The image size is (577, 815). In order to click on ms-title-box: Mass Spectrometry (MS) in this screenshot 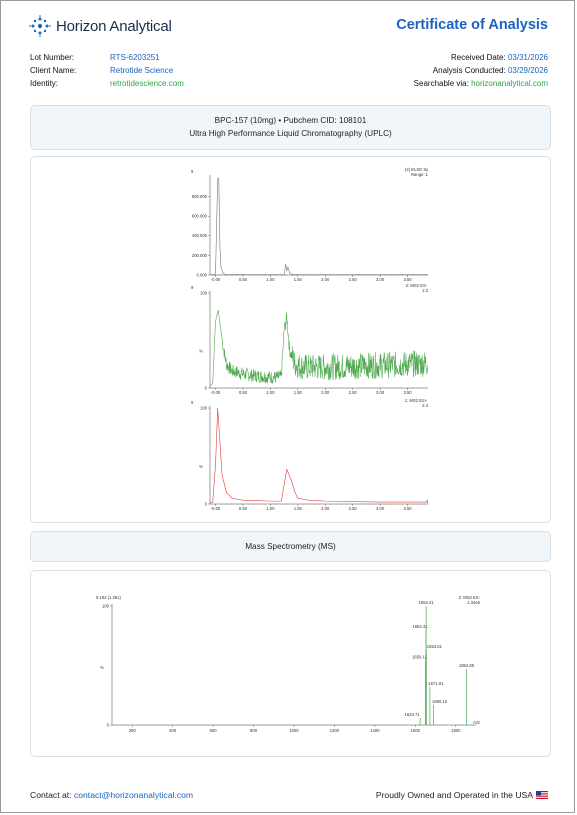, I will do `click(290, 546)`.